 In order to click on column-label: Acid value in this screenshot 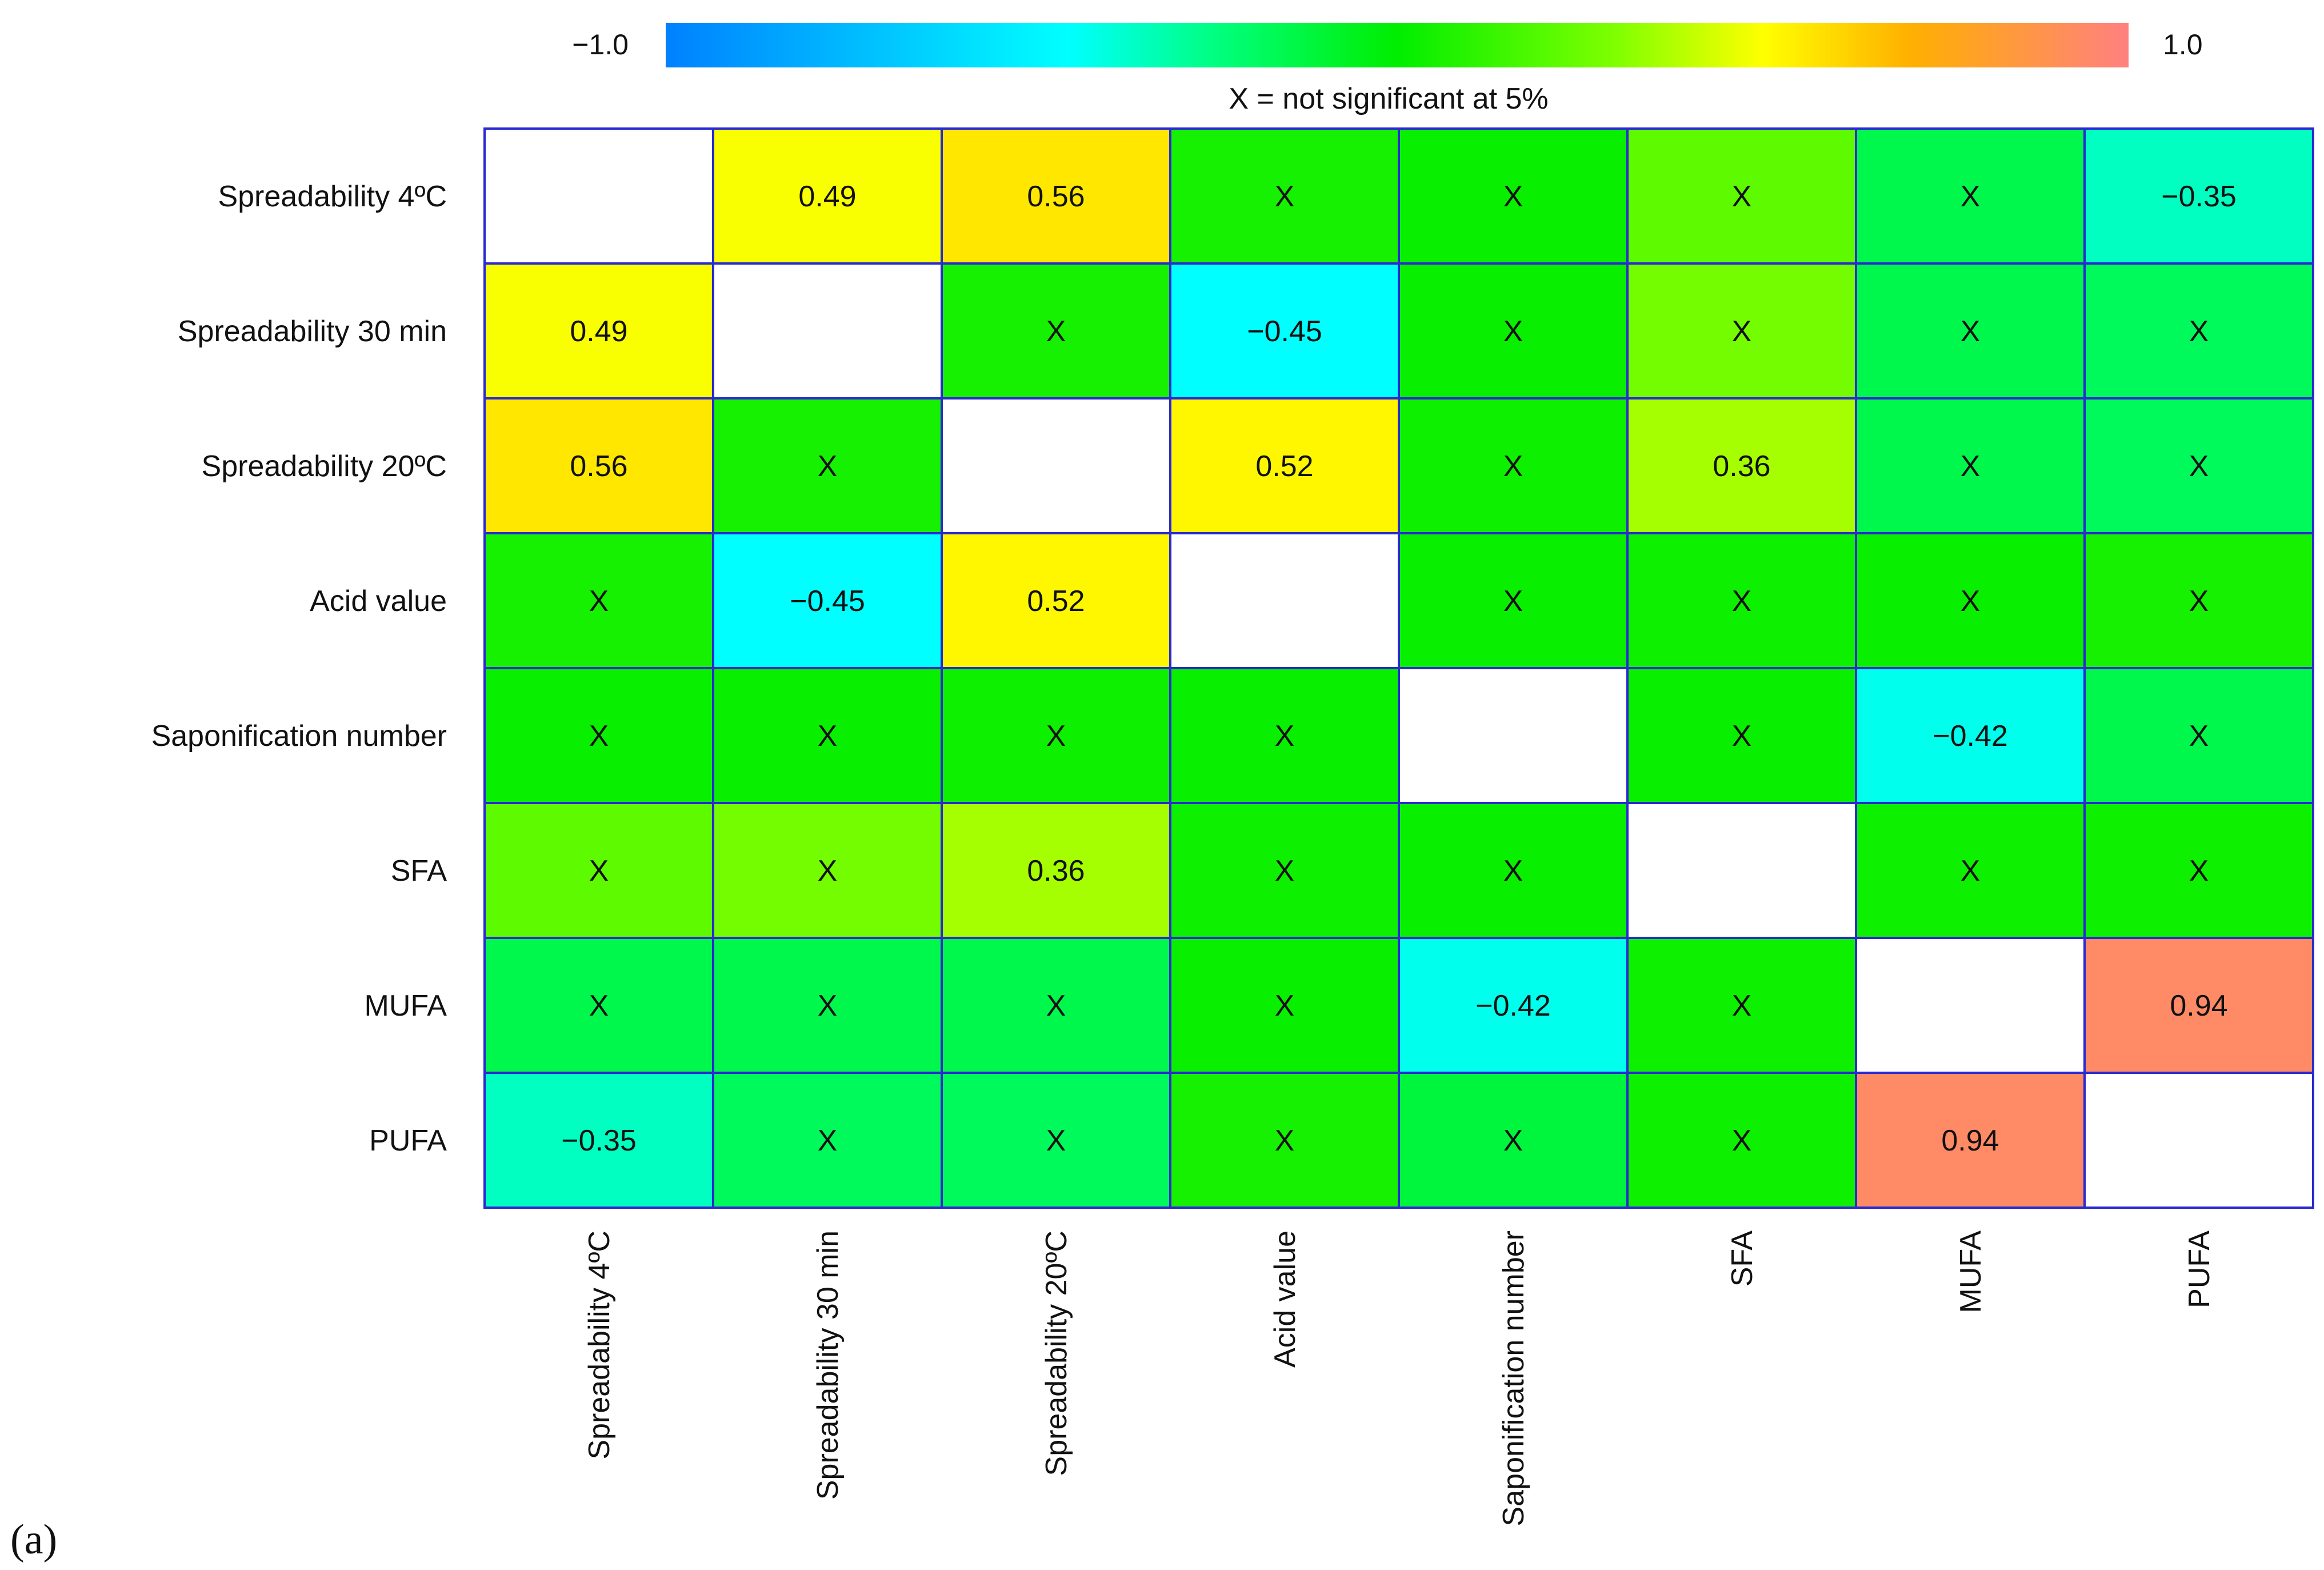, I will do `click(1285, 1299)`.